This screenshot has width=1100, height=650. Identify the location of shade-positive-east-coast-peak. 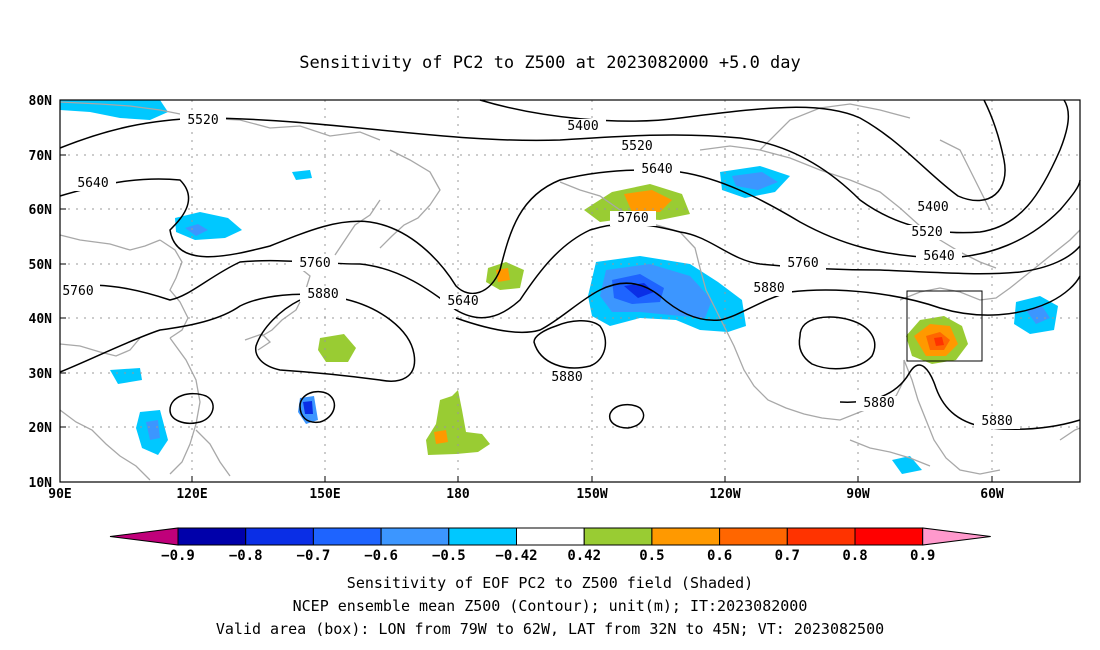
(939, 341).